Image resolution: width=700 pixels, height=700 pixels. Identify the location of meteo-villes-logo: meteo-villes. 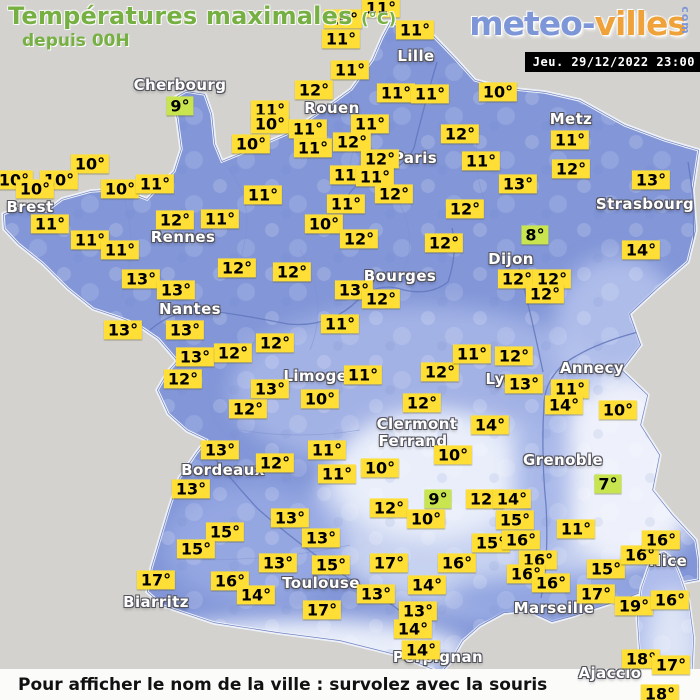
(578, 23).